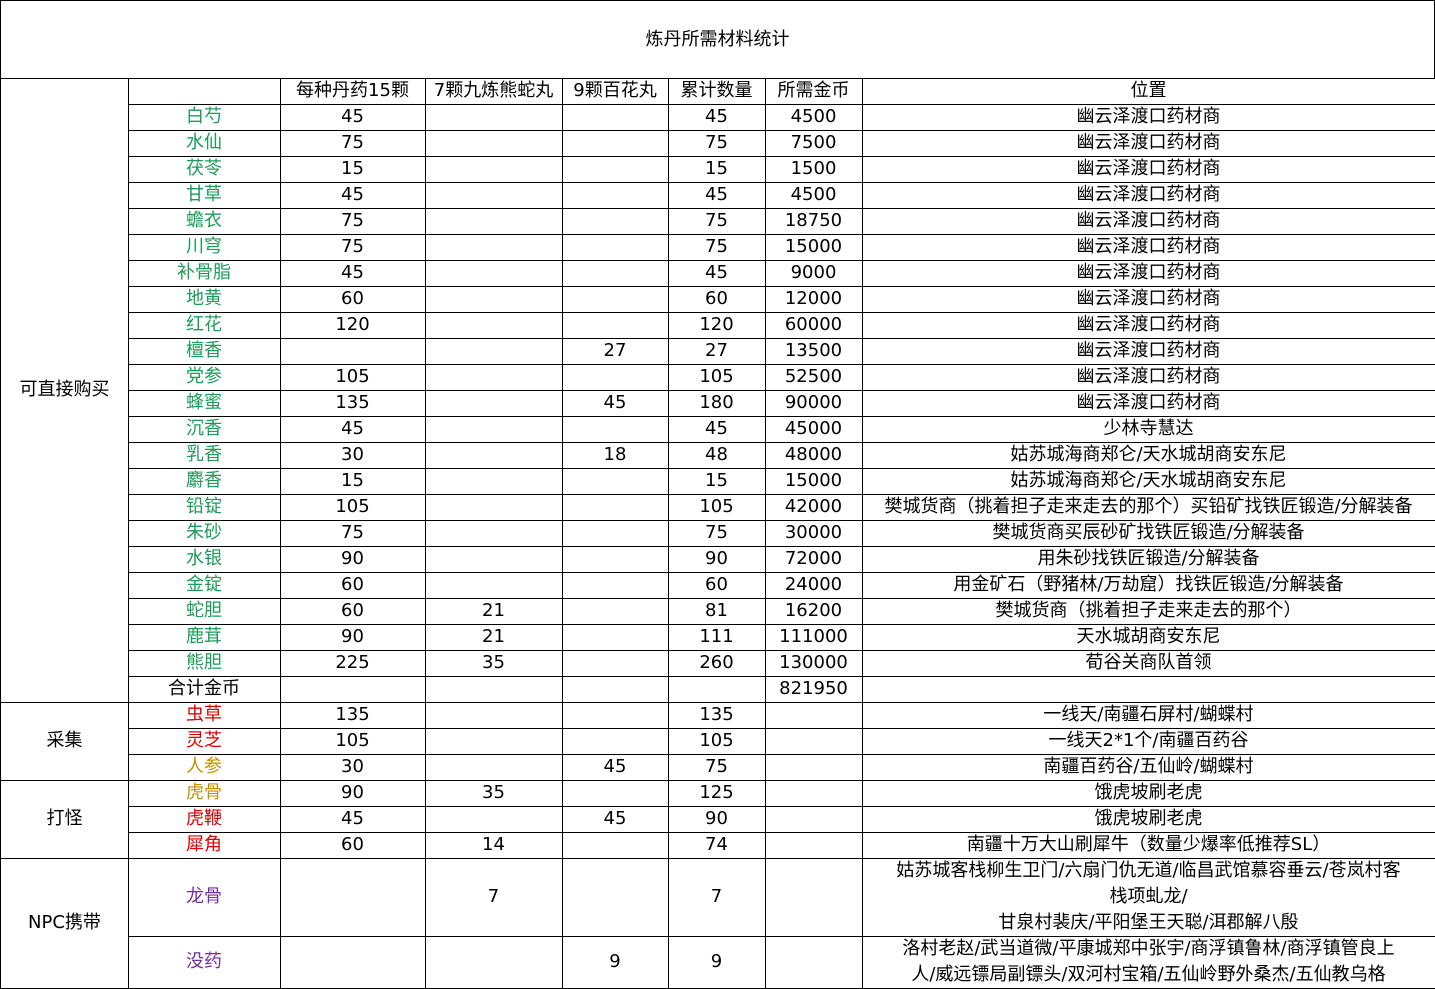  Describe the element at coordinates (814, 143) in the screenshot. I see `cell-value: 7500` at that location.